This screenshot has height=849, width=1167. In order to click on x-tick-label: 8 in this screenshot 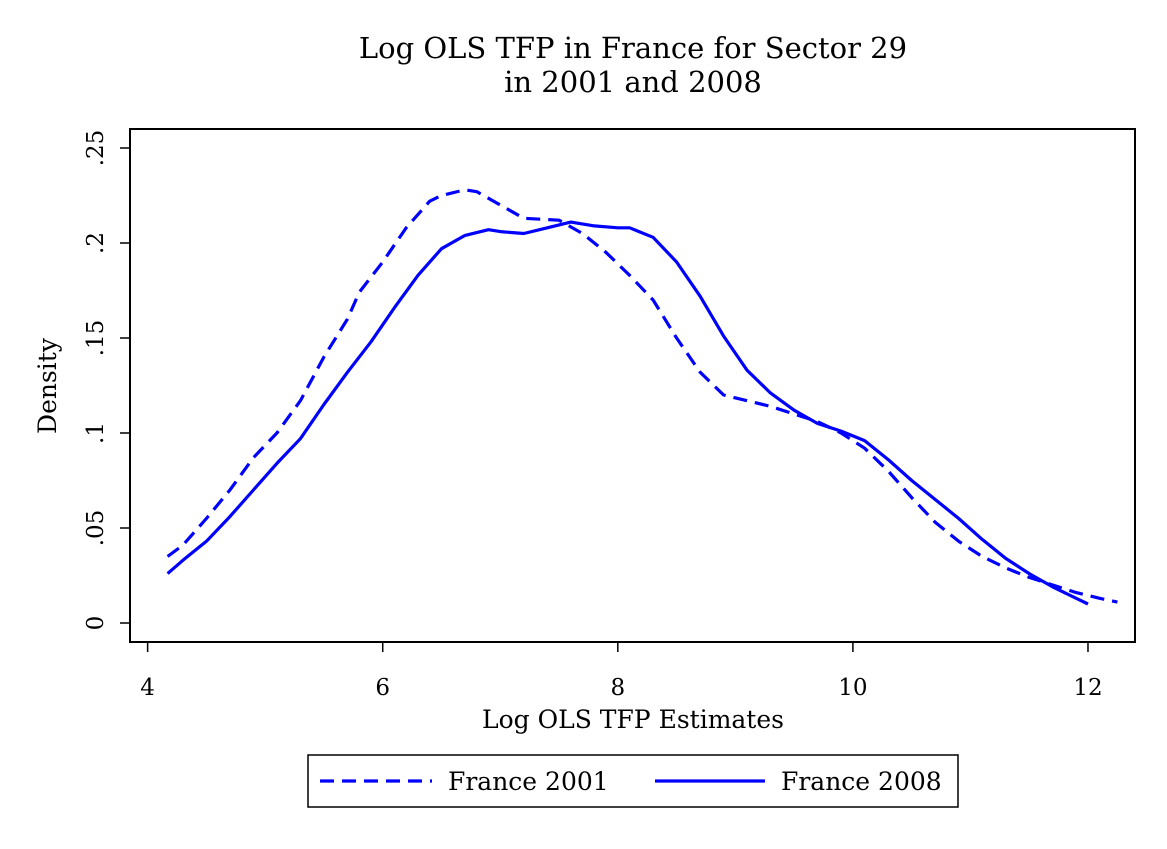, I will do `click(617, 688)`.